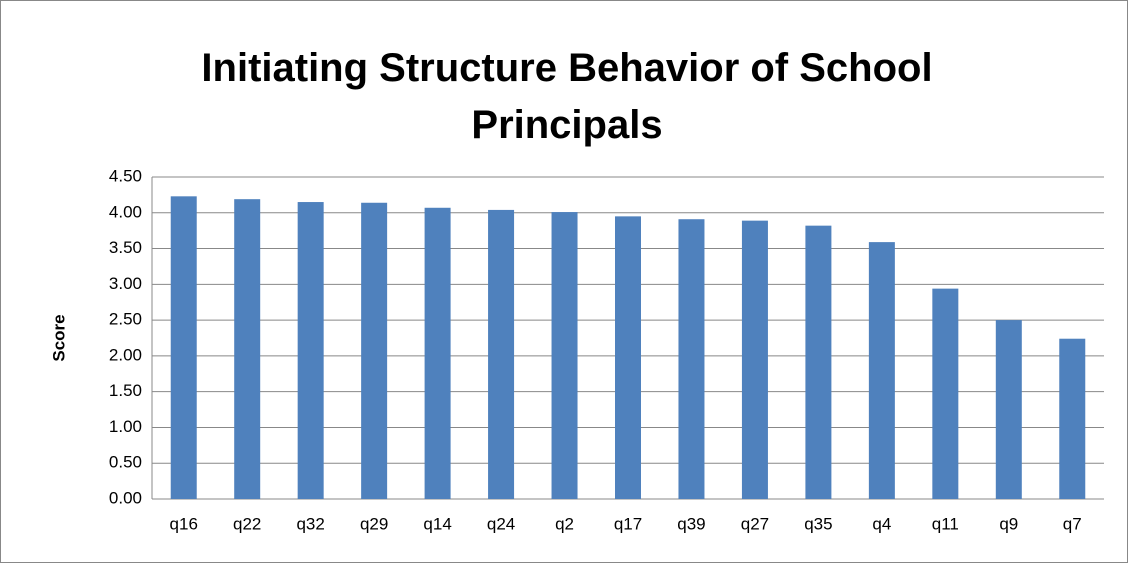 This screenshot has height=563, width=1128. What do you see at coordinates (1008, 523) in the screenshot?
I see `x-tick-label: q9` at bounding box center [1008, 523].